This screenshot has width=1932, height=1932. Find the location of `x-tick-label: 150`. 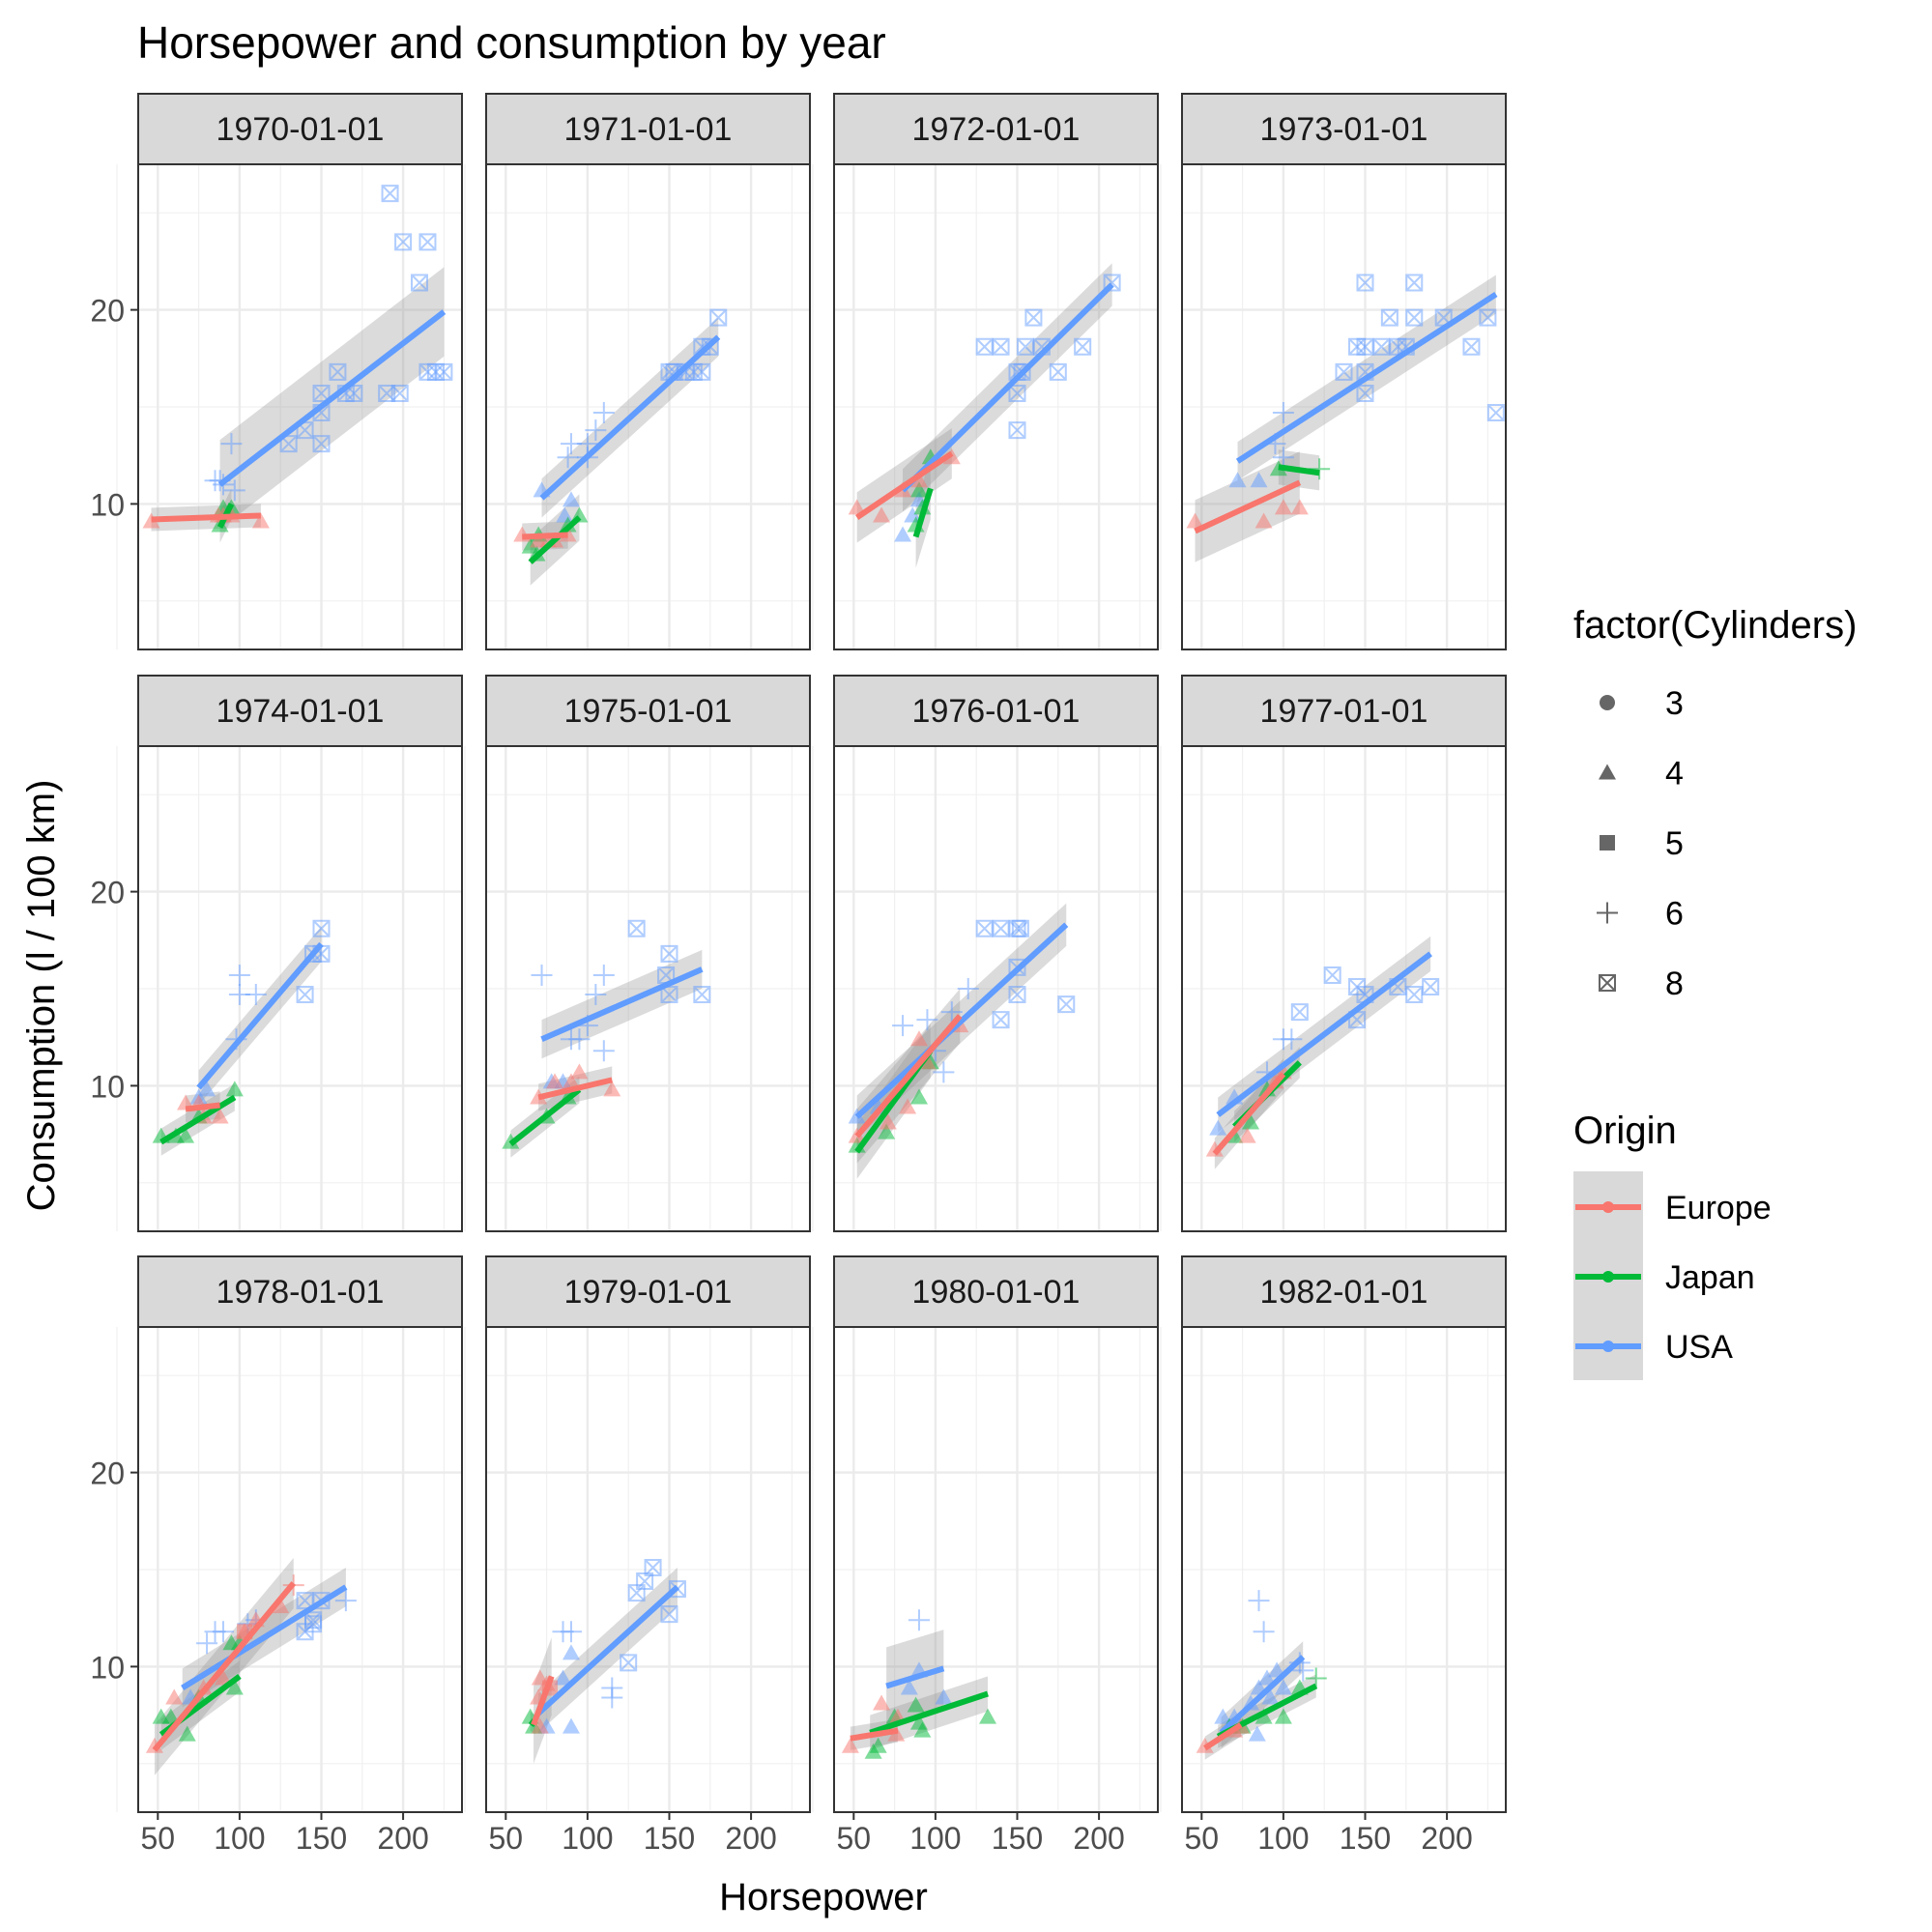

x-tick-label: 150 is located at coordinates (1365, 1838).